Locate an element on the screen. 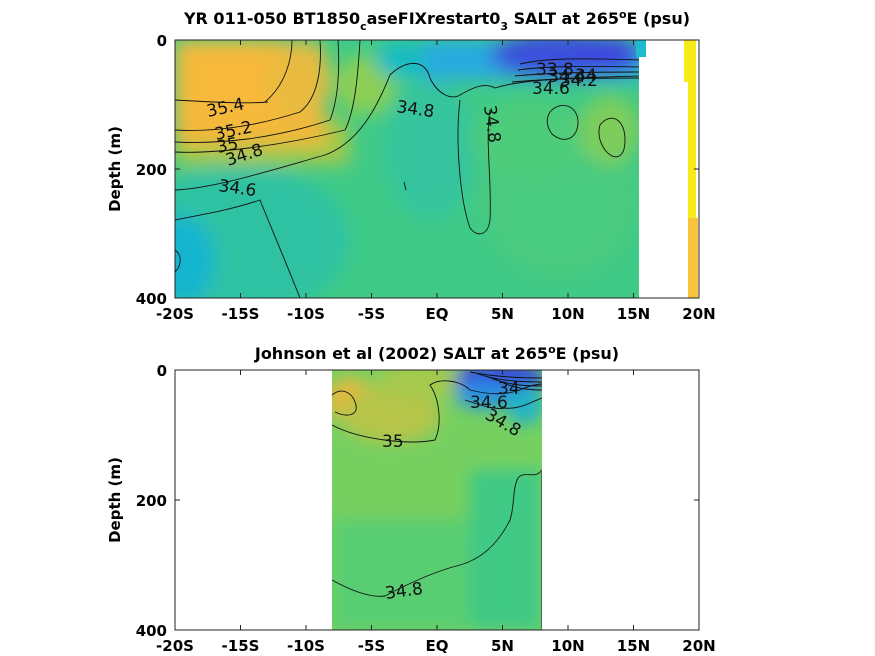 The width and height of the screenshot is (875, 656). observation-contour-label: 34.6 is located at coordinates (489, 403).